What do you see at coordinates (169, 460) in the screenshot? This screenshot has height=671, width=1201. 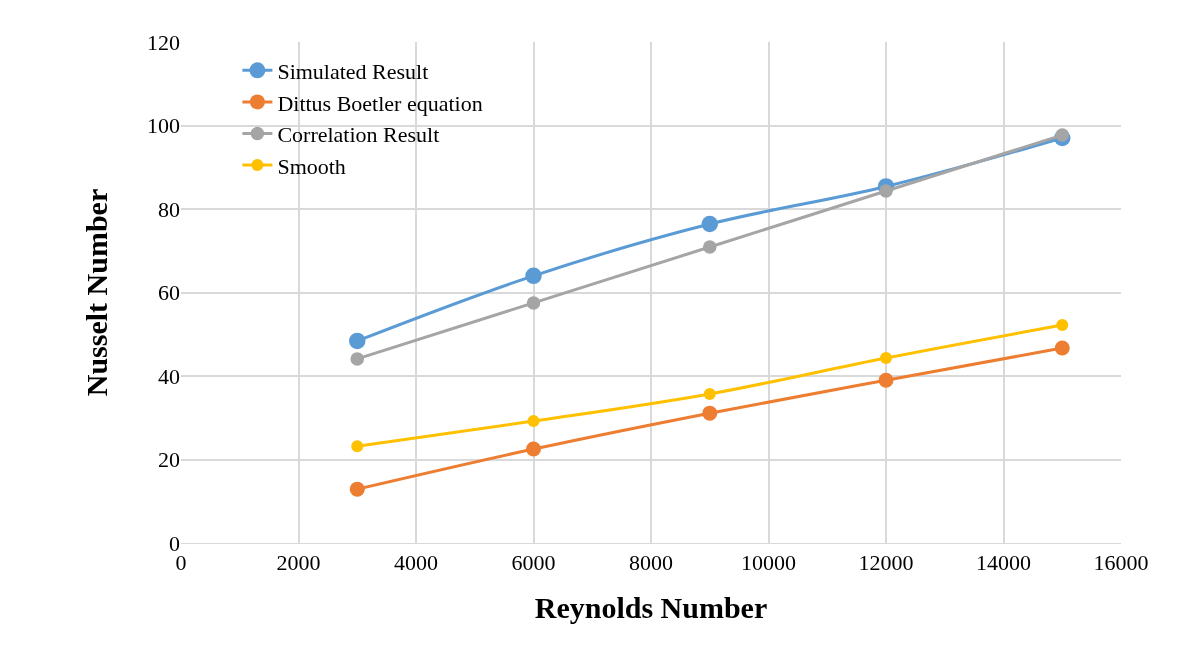 I see `y-tick-label: 20` at bounding box center [169, 460].